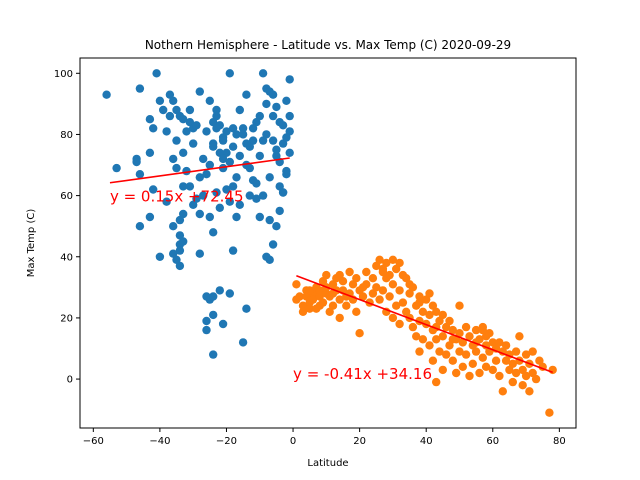 Image resolution: width=640 pixels, height=480 pixels. What do you see at coordinates (226, 441) in the screenshot?
I see `x-tick-label: −20` at bounding box center [226, 441].